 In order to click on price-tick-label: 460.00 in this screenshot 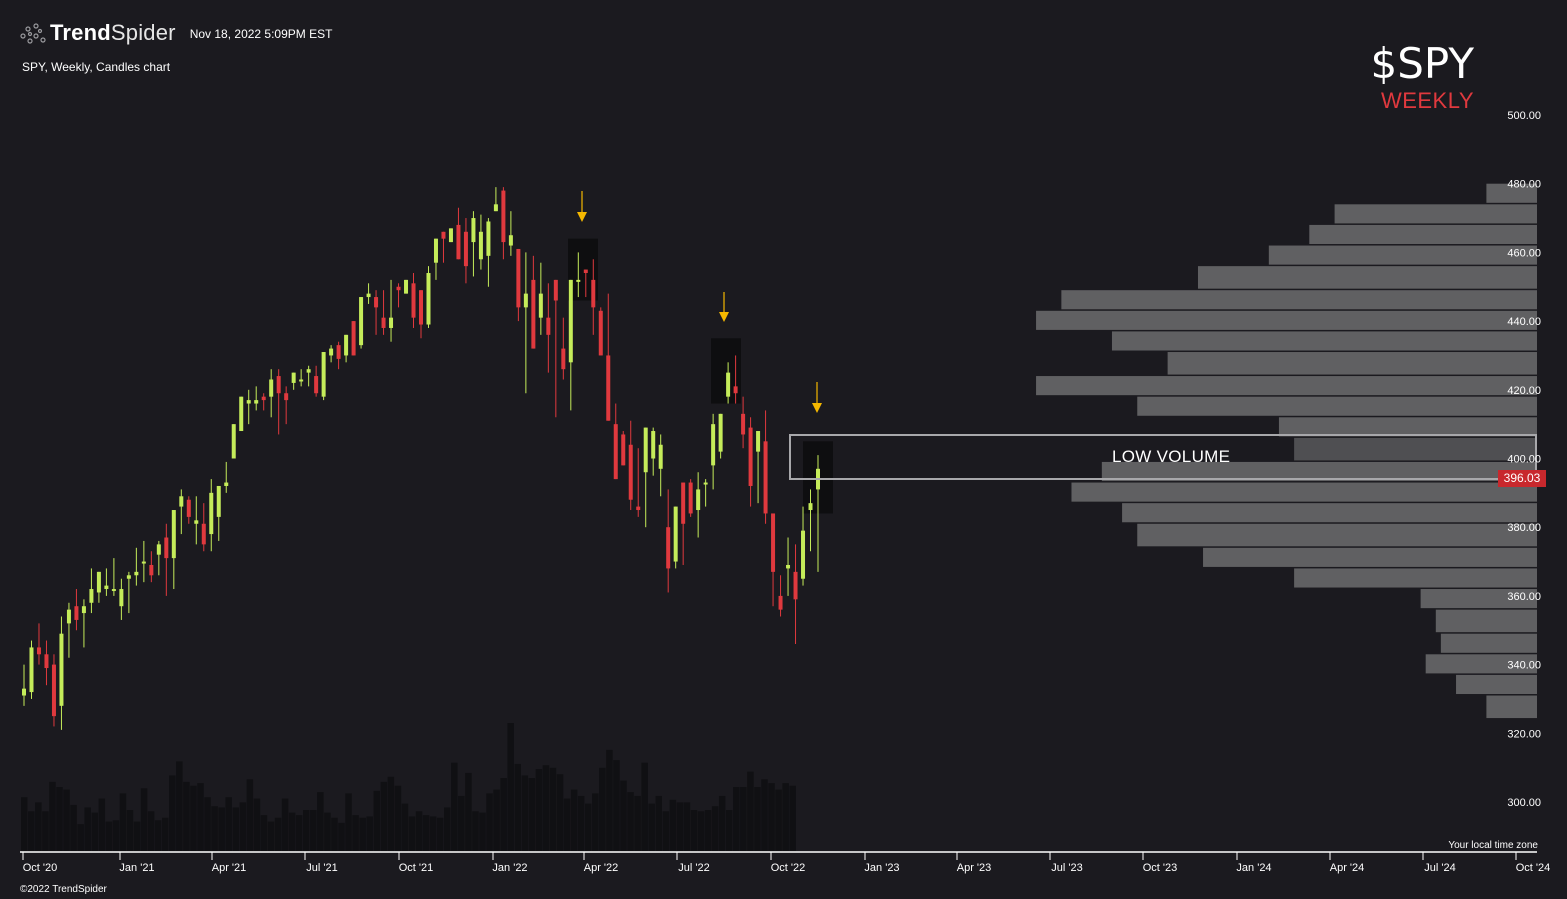, I will do `click(1524, 253)`.